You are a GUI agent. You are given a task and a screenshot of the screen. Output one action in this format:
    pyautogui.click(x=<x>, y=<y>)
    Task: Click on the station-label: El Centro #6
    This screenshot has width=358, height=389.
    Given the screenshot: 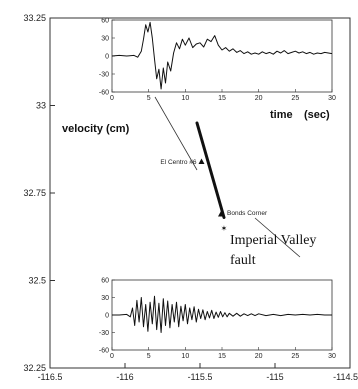 What is the action you would take?
    pyautogui.click(x=178, y=162)
    